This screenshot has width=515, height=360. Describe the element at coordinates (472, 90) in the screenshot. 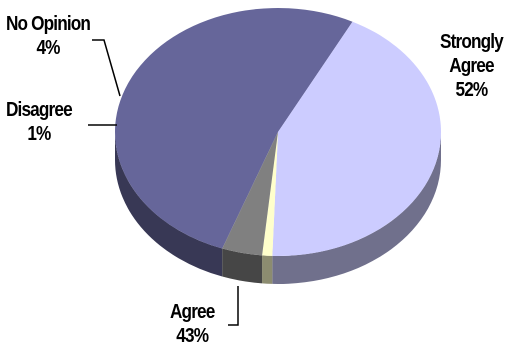

I see `label-strongly-agree-value: 52%` at that location.